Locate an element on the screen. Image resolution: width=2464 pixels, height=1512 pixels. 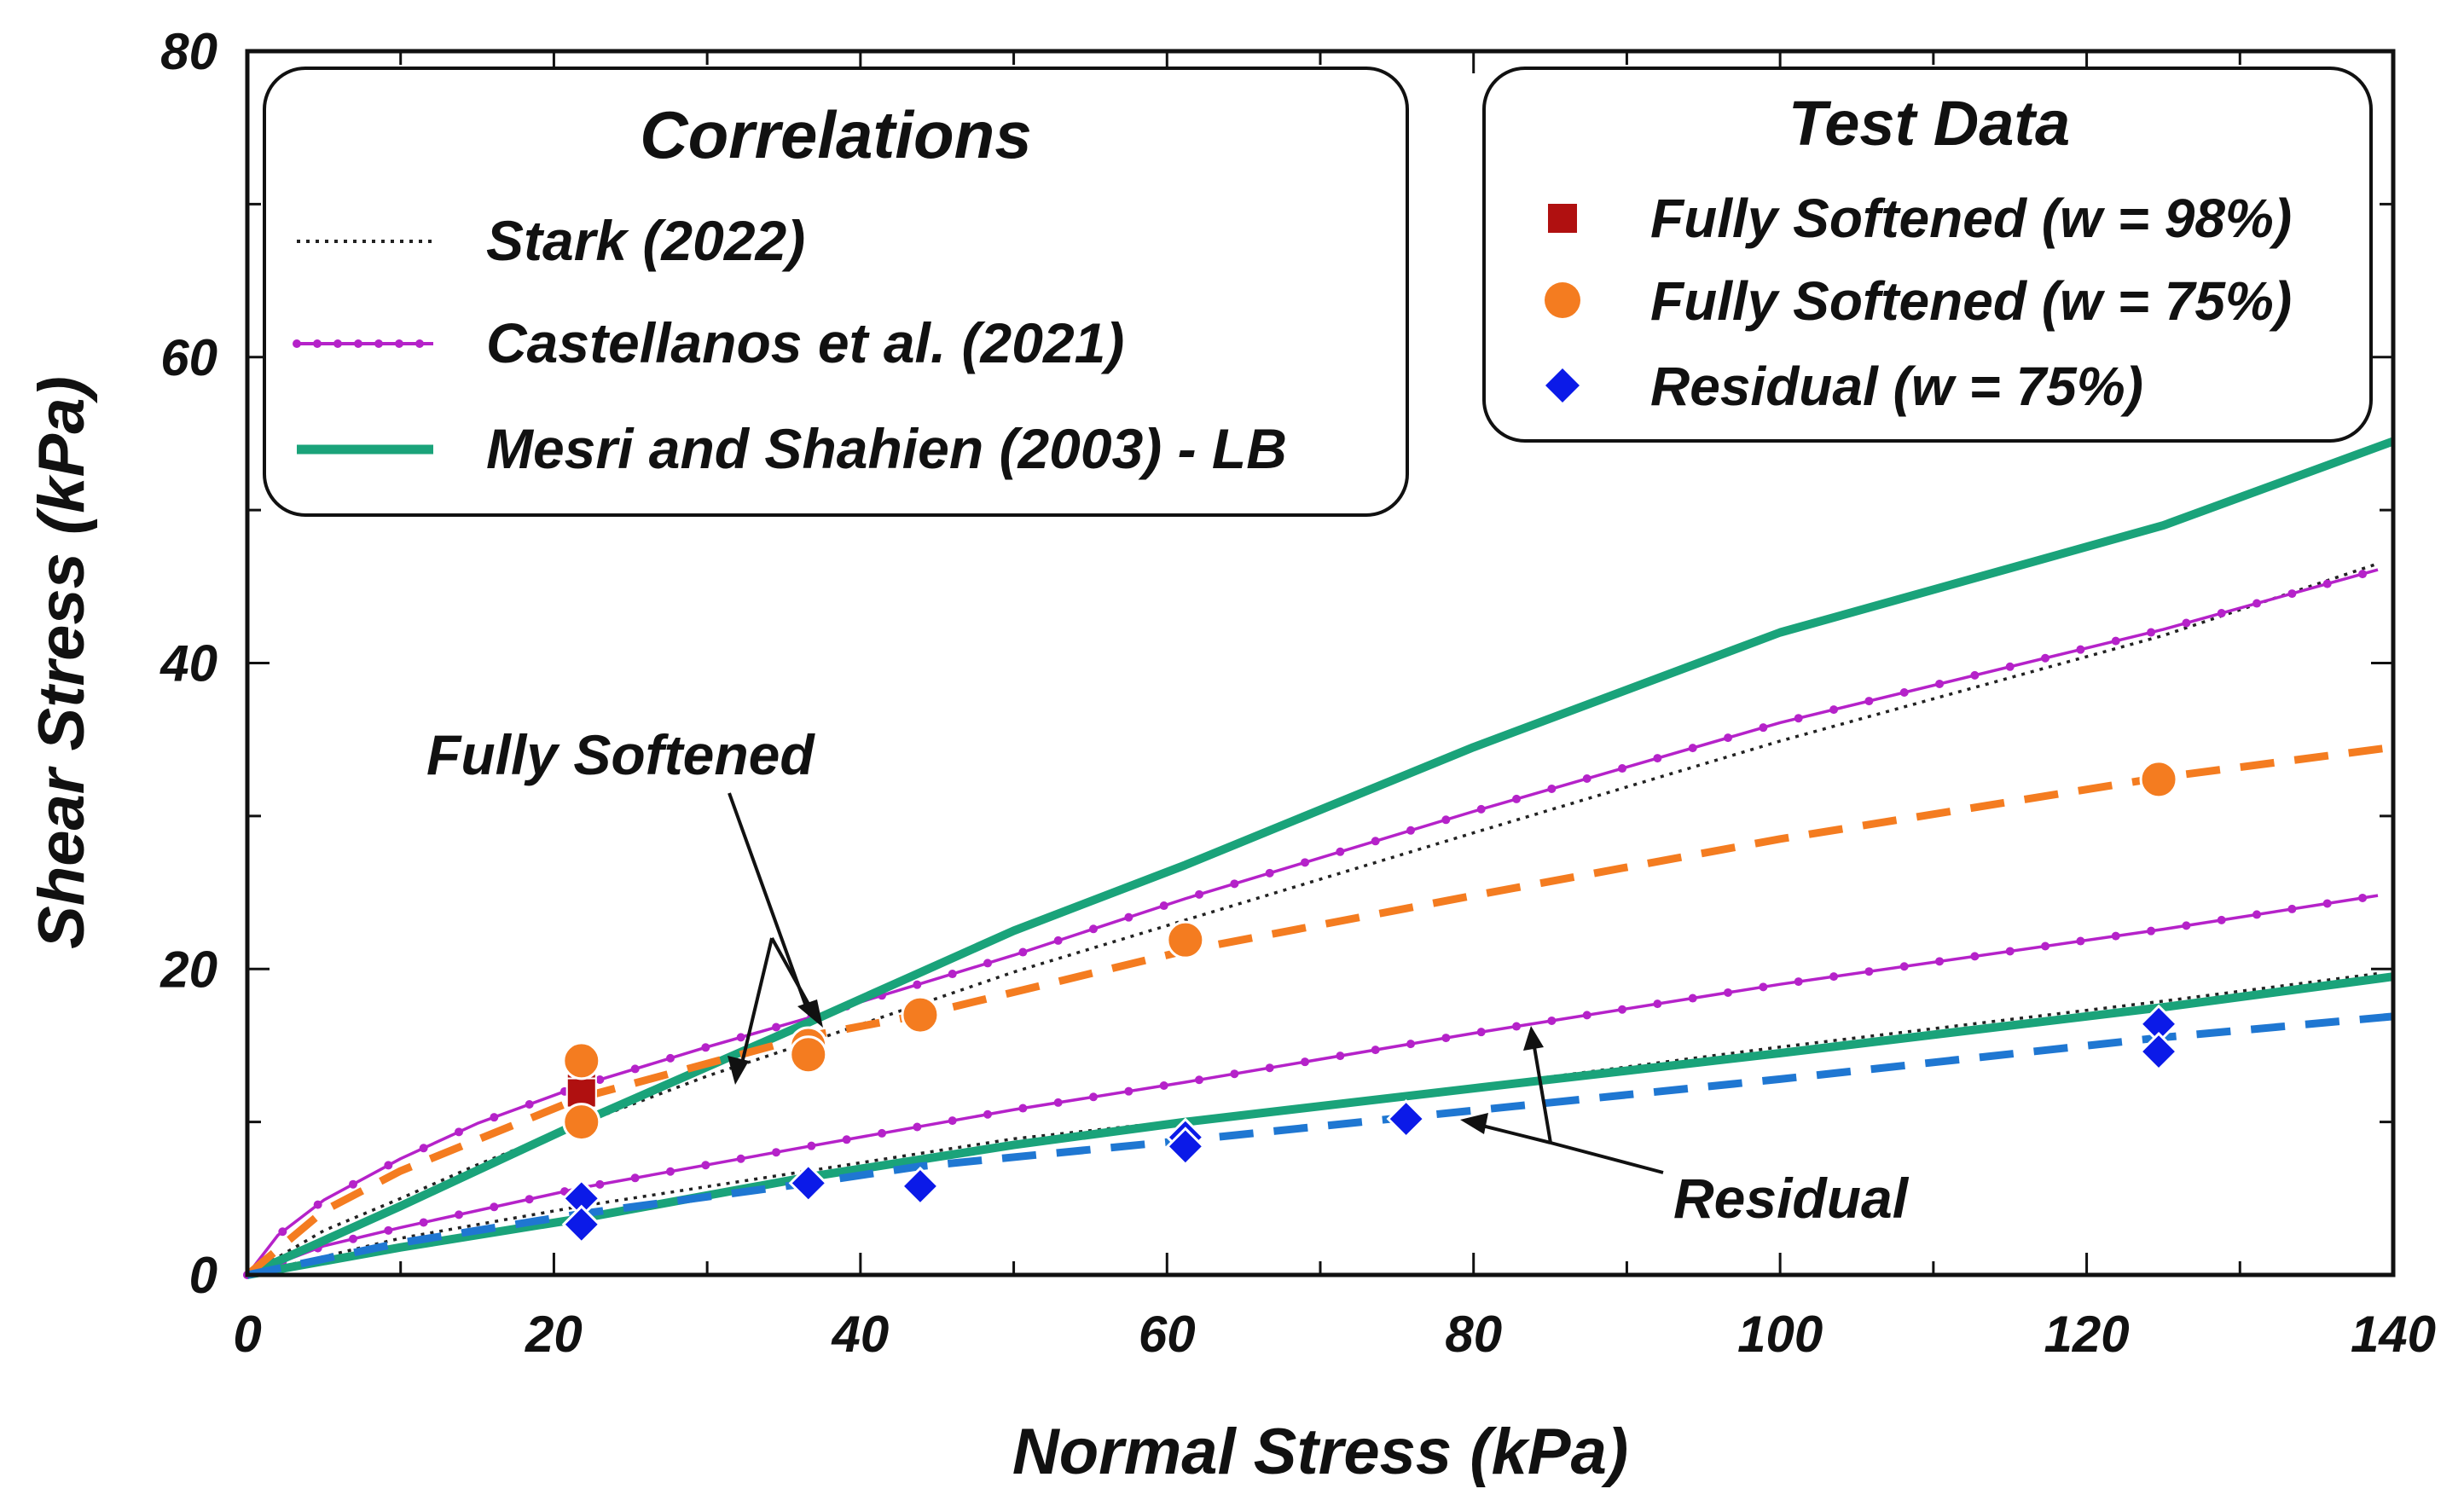
legend-label-residual: Residual (w = 75%) is located at coordinates (1896, 386).